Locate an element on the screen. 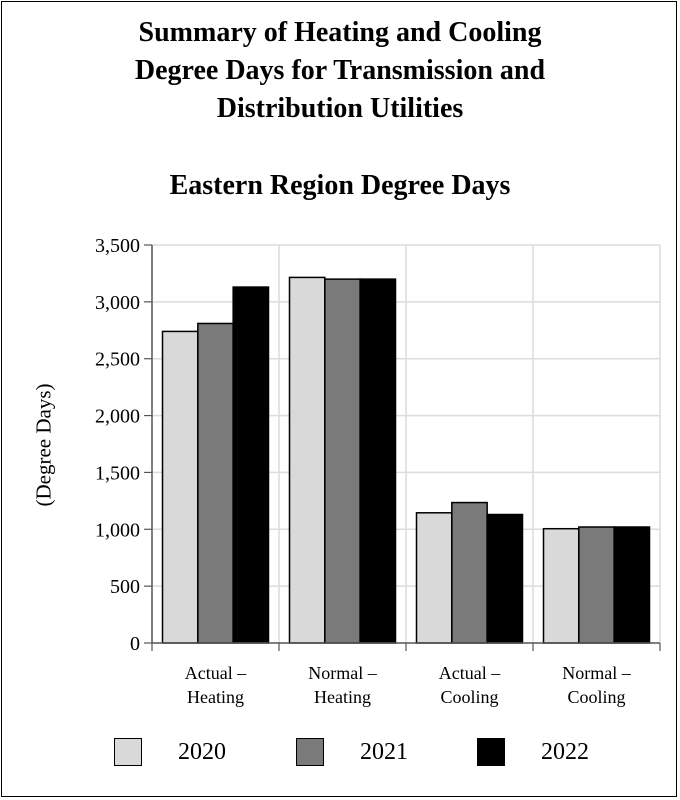 Image resolution: width=680 pixels, height=800 pixels. y-tick-label: 500 is located at coordinates (125, 587).